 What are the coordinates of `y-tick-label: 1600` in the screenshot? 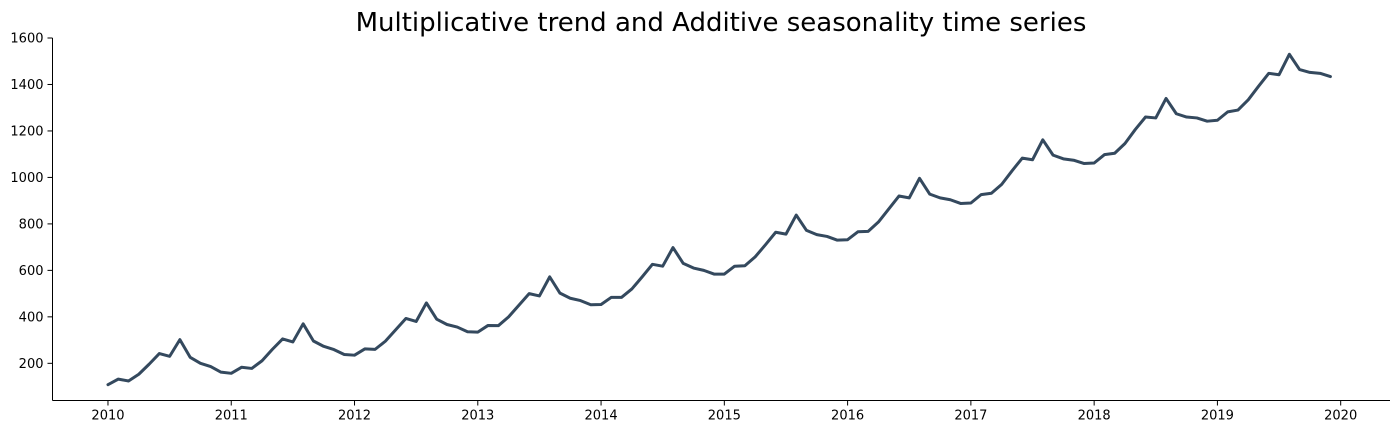 It's located at (26, 39).